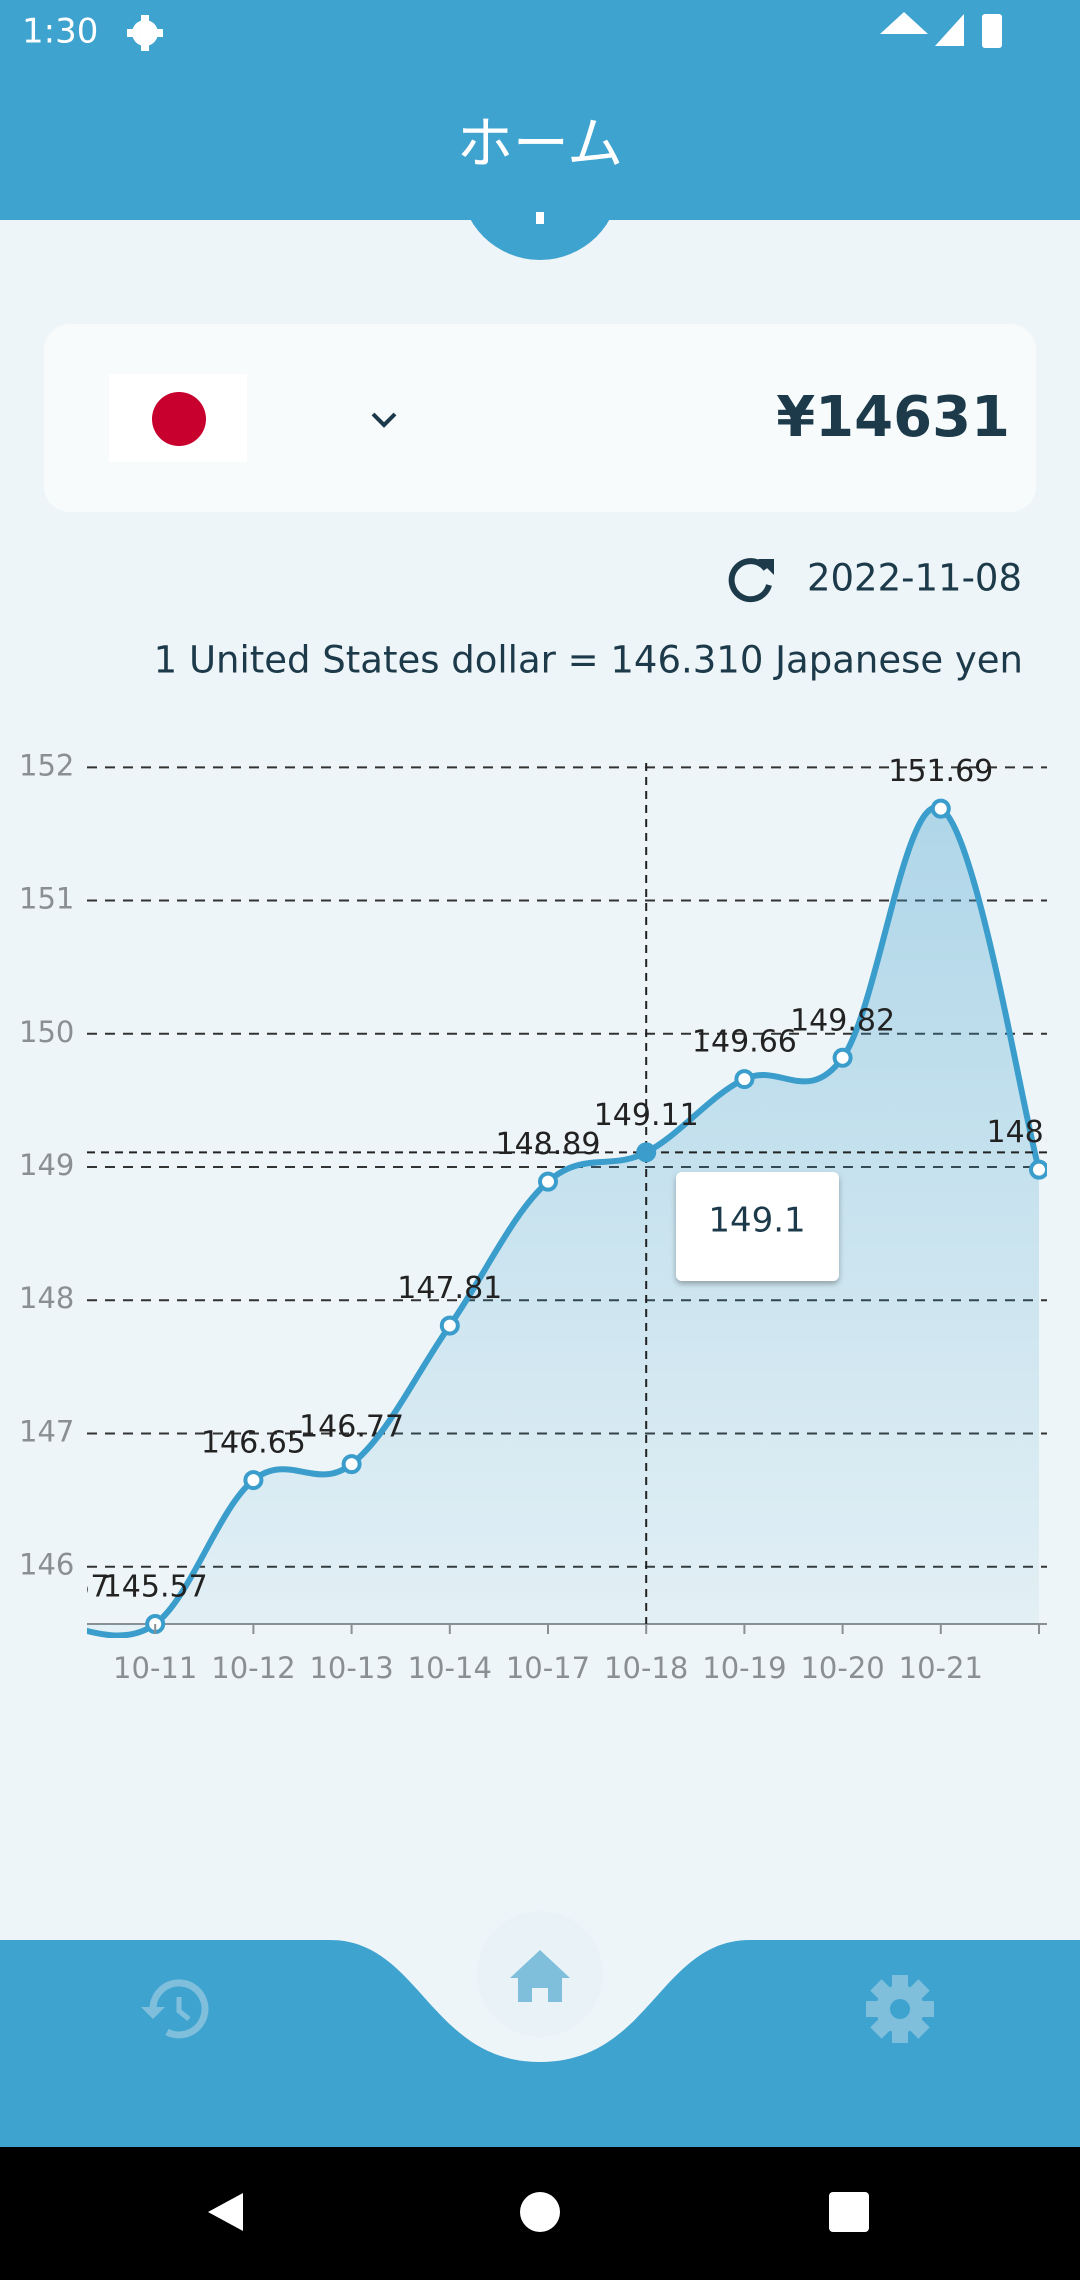  Describe the element at coordinates (351, 1668) in the screenshot. I see `x-tick-label: 10-13` at that location.